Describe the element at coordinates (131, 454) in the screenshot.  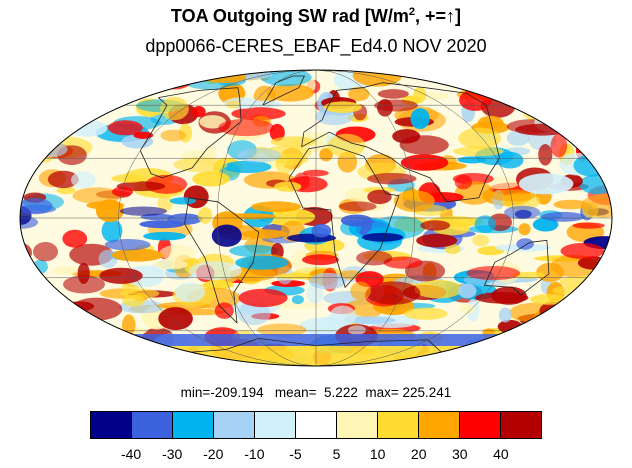
I see `colorbar-label: -40` at that location.